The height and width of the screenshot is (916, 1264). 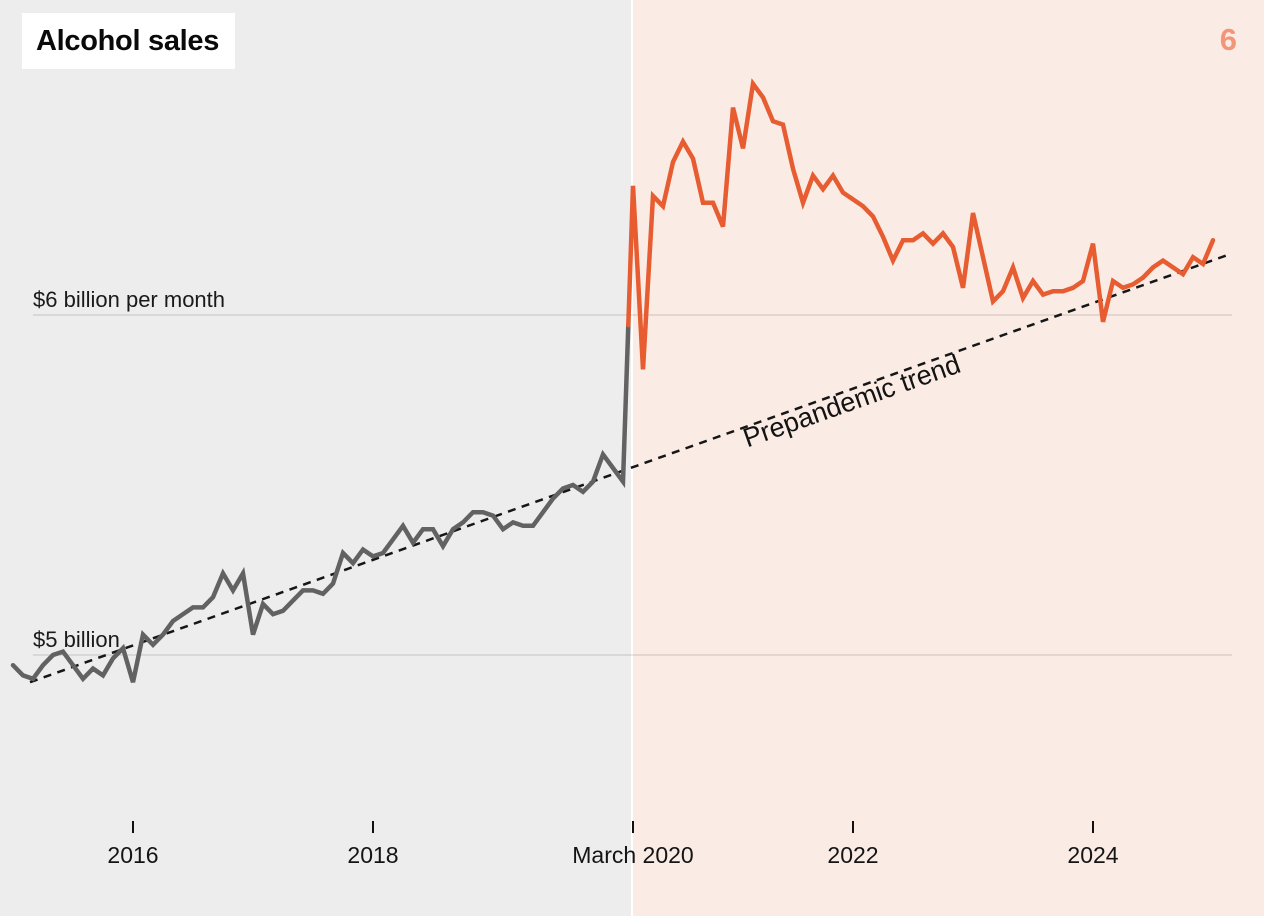 What do you see at coordinates (1228, 39) in the screenshot?
I see `page-number-badge: 6` at bounding box center [1228, 39].